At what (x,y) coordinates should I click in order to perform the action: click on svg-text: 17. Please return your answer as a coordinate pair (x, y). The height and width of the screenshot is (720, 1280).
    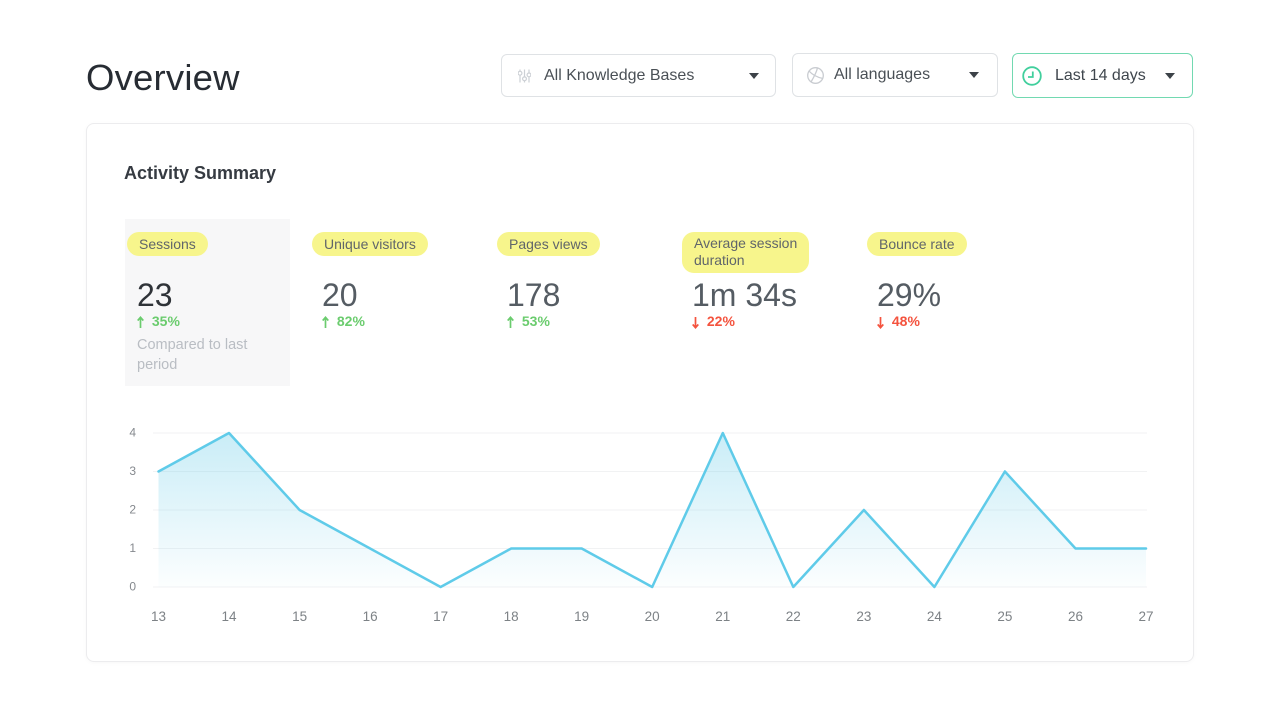
    Looking at the image, I should click on (440, 616).